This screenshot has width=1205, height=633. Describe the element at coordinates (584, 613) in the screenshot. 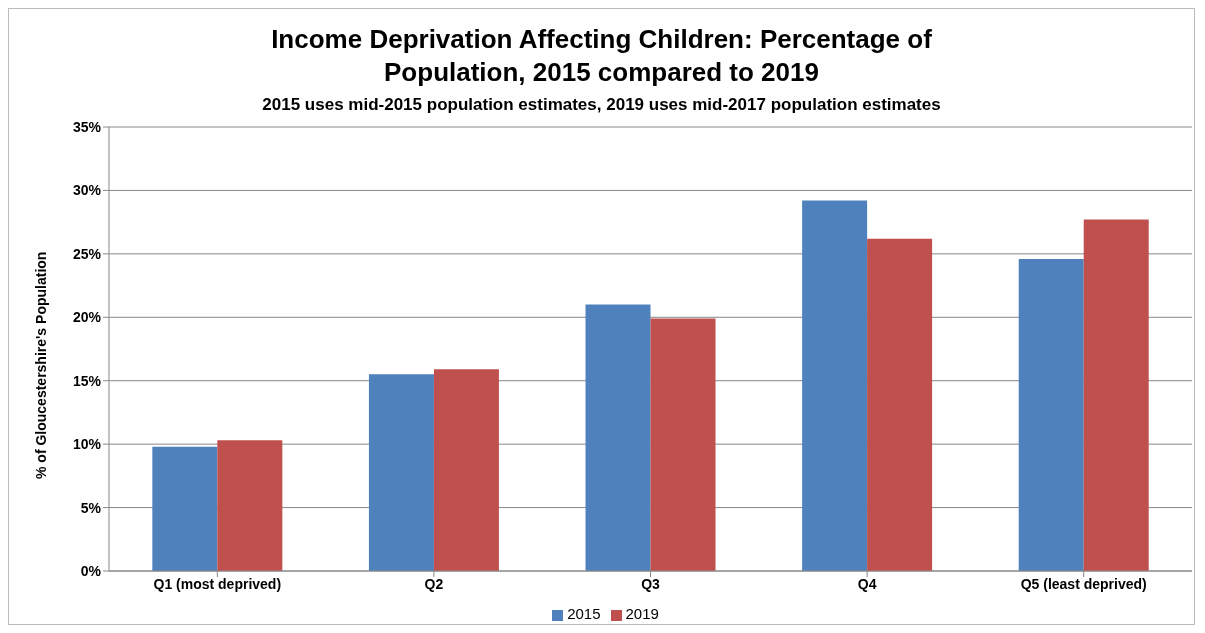

I see `legend-label: 2015` at that location.